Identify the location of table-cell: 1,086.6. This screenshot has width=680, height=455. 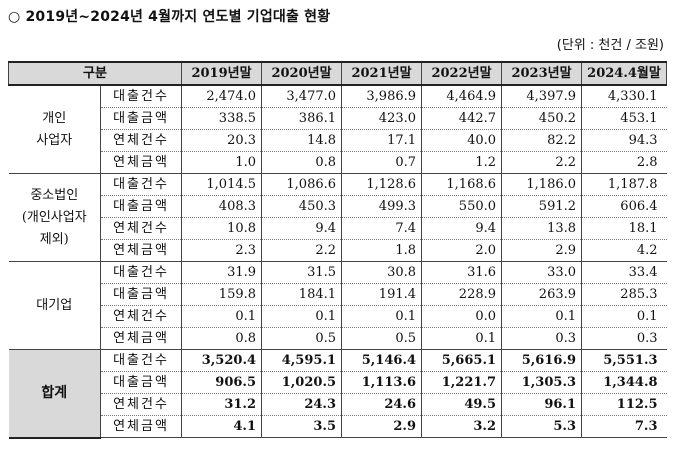
(302, 184).